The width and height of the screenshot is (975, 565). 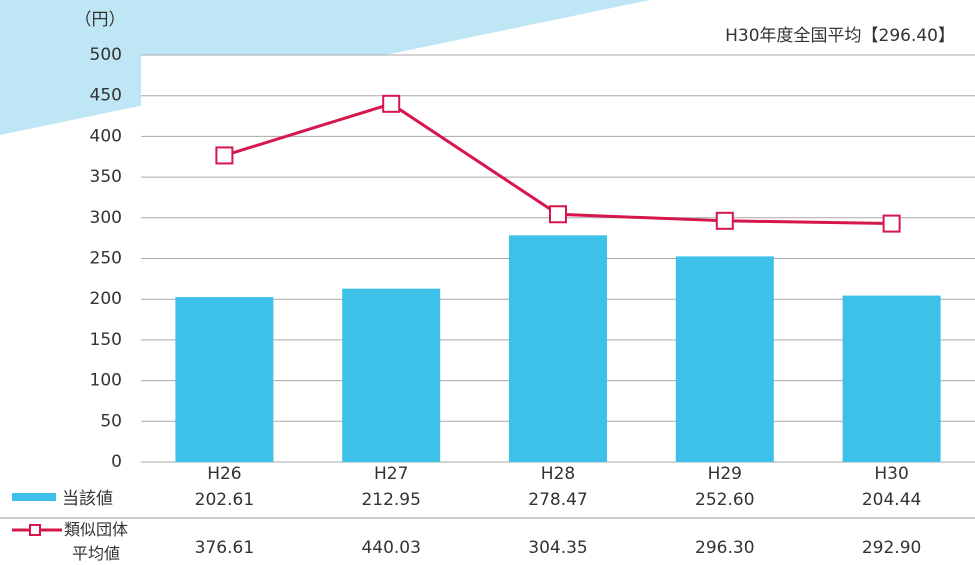 I want to click on y-tick-label: 400, so click(x=106, y=136).